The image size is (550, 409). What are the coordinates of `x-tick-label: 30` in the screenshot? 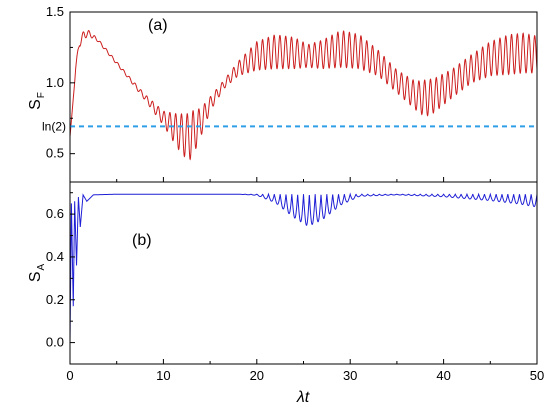 It's located at (350, 375).